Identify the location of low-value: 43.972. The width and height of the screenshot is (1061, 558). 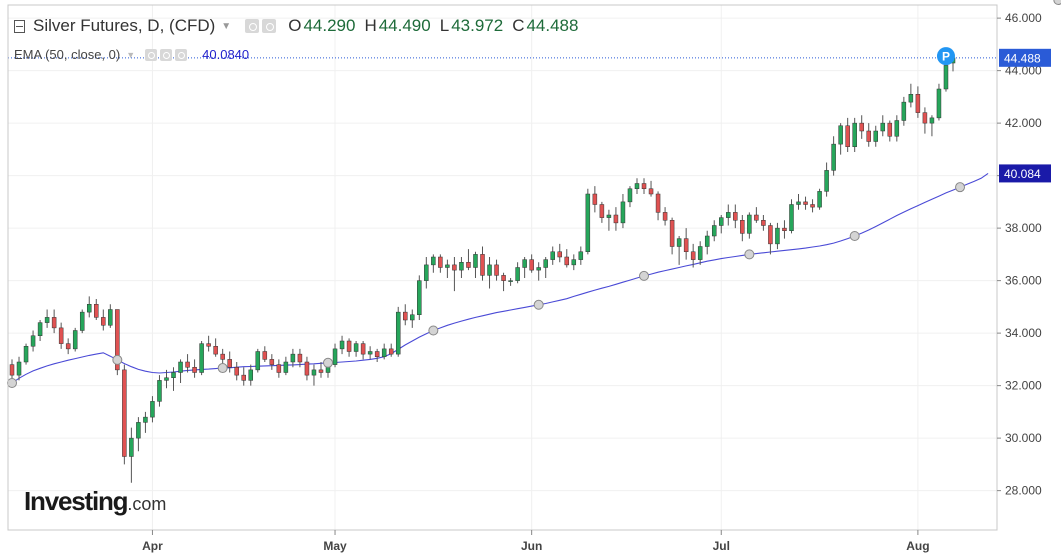
(477, 25).